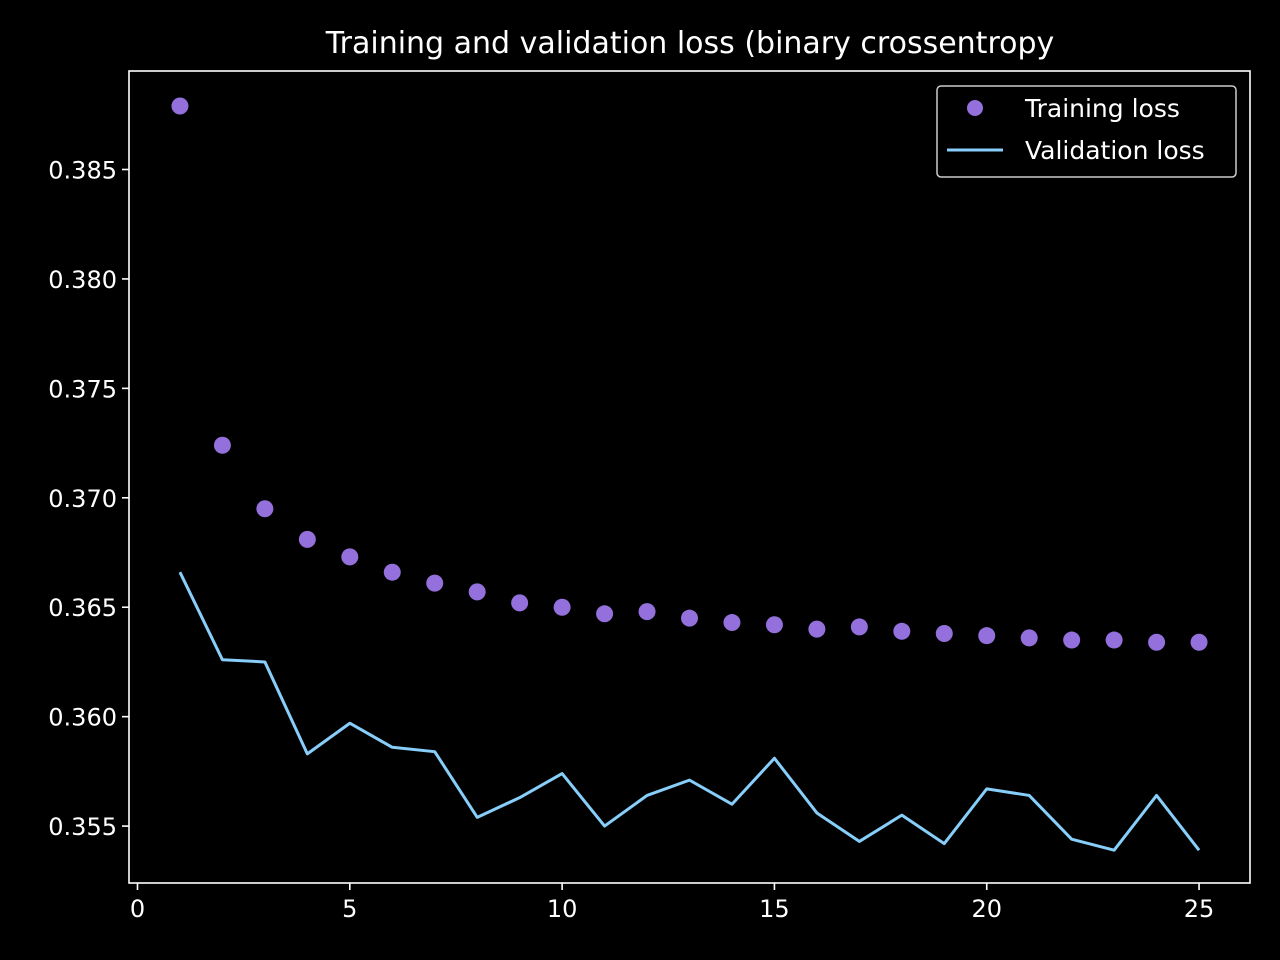  I want to click on y-tick-label: 0.360, so click(82, 718).